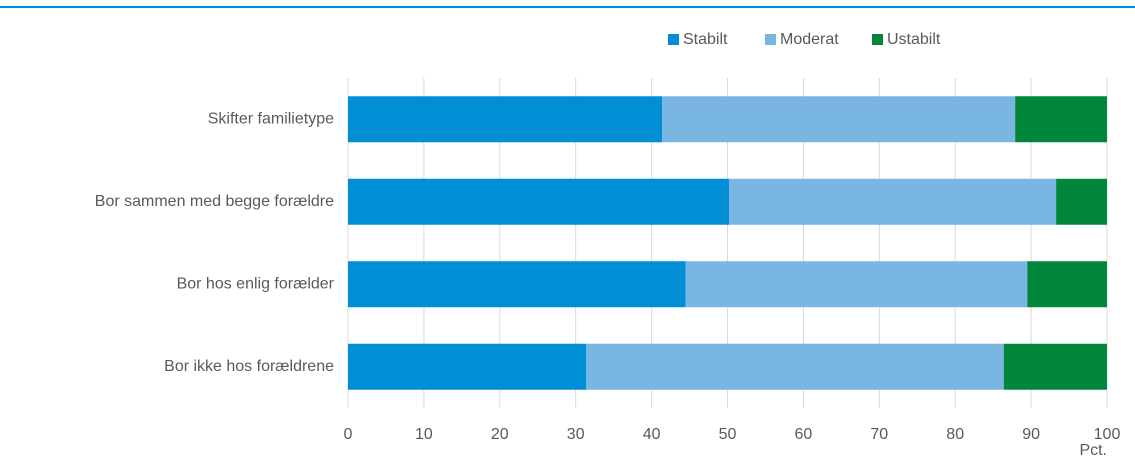 Image resolution: width=1135 pixels, height=465 pixels. What do you see at coordinates (1093, 450) in the screenshot?
I see `x-axis-label: Pct.` at bounding box center [1093, 450].